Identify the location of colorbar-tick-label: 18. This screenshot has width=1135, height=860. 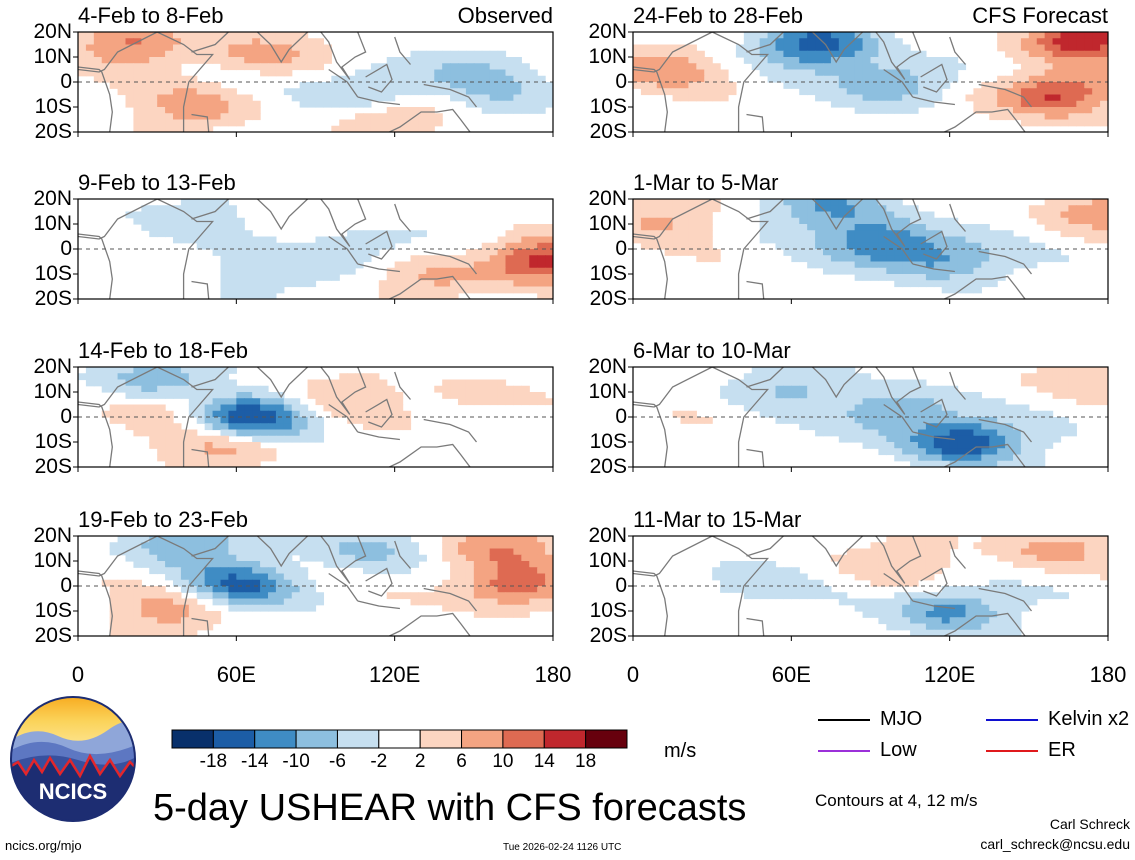
(586, 761).